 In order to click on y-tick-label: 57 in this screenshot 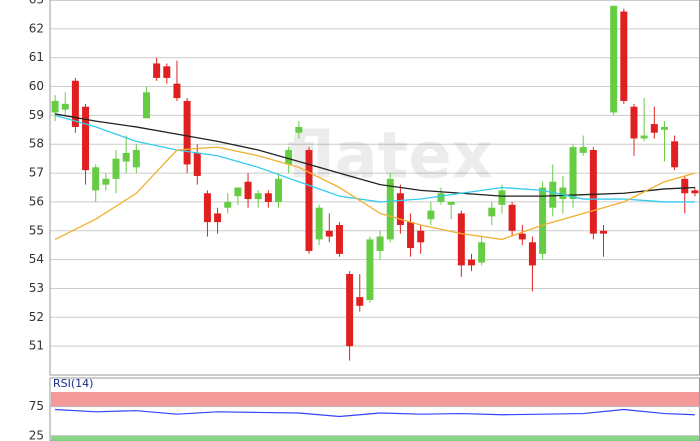, I will do `click(36, 173)`.